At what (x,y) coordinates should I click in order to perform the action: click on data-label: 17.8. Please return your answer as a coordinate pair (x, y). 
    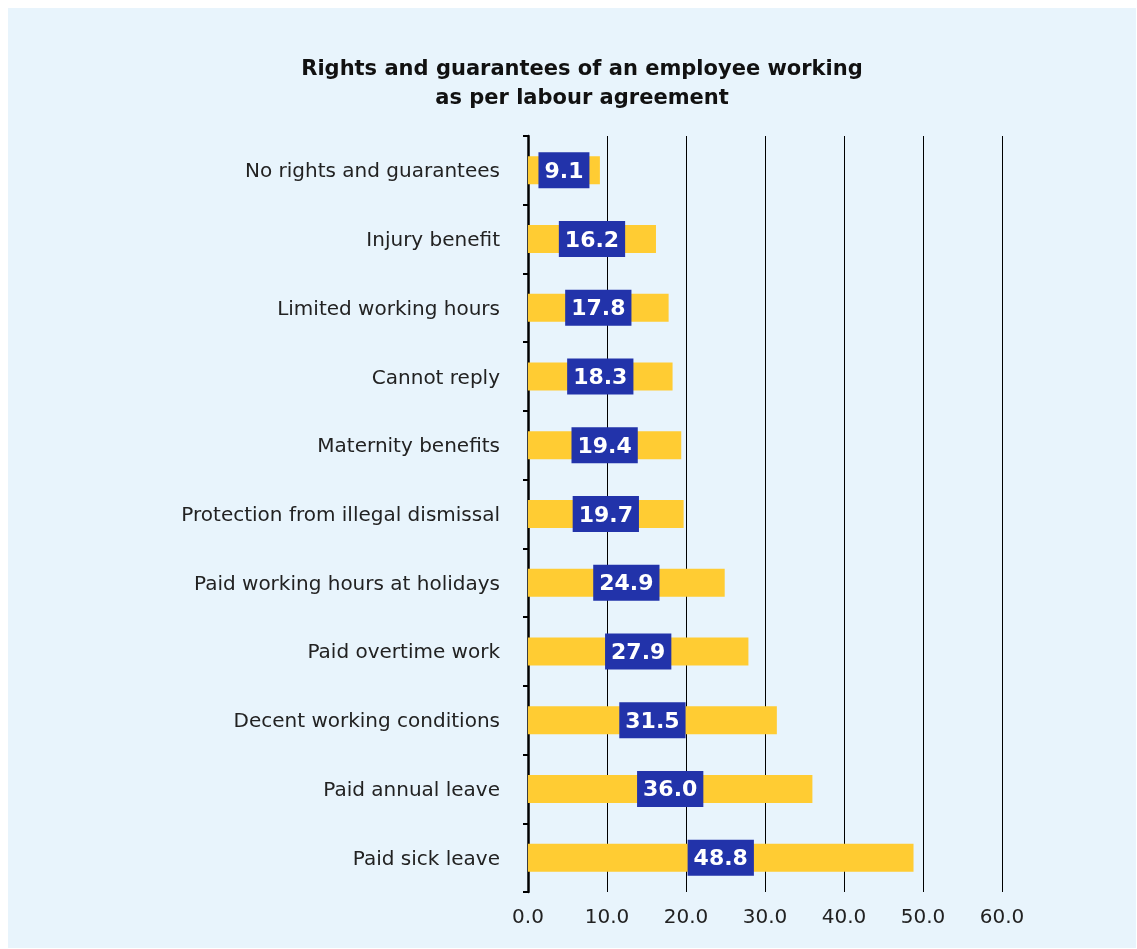
    Looking at the image, I should click on (598, 308).